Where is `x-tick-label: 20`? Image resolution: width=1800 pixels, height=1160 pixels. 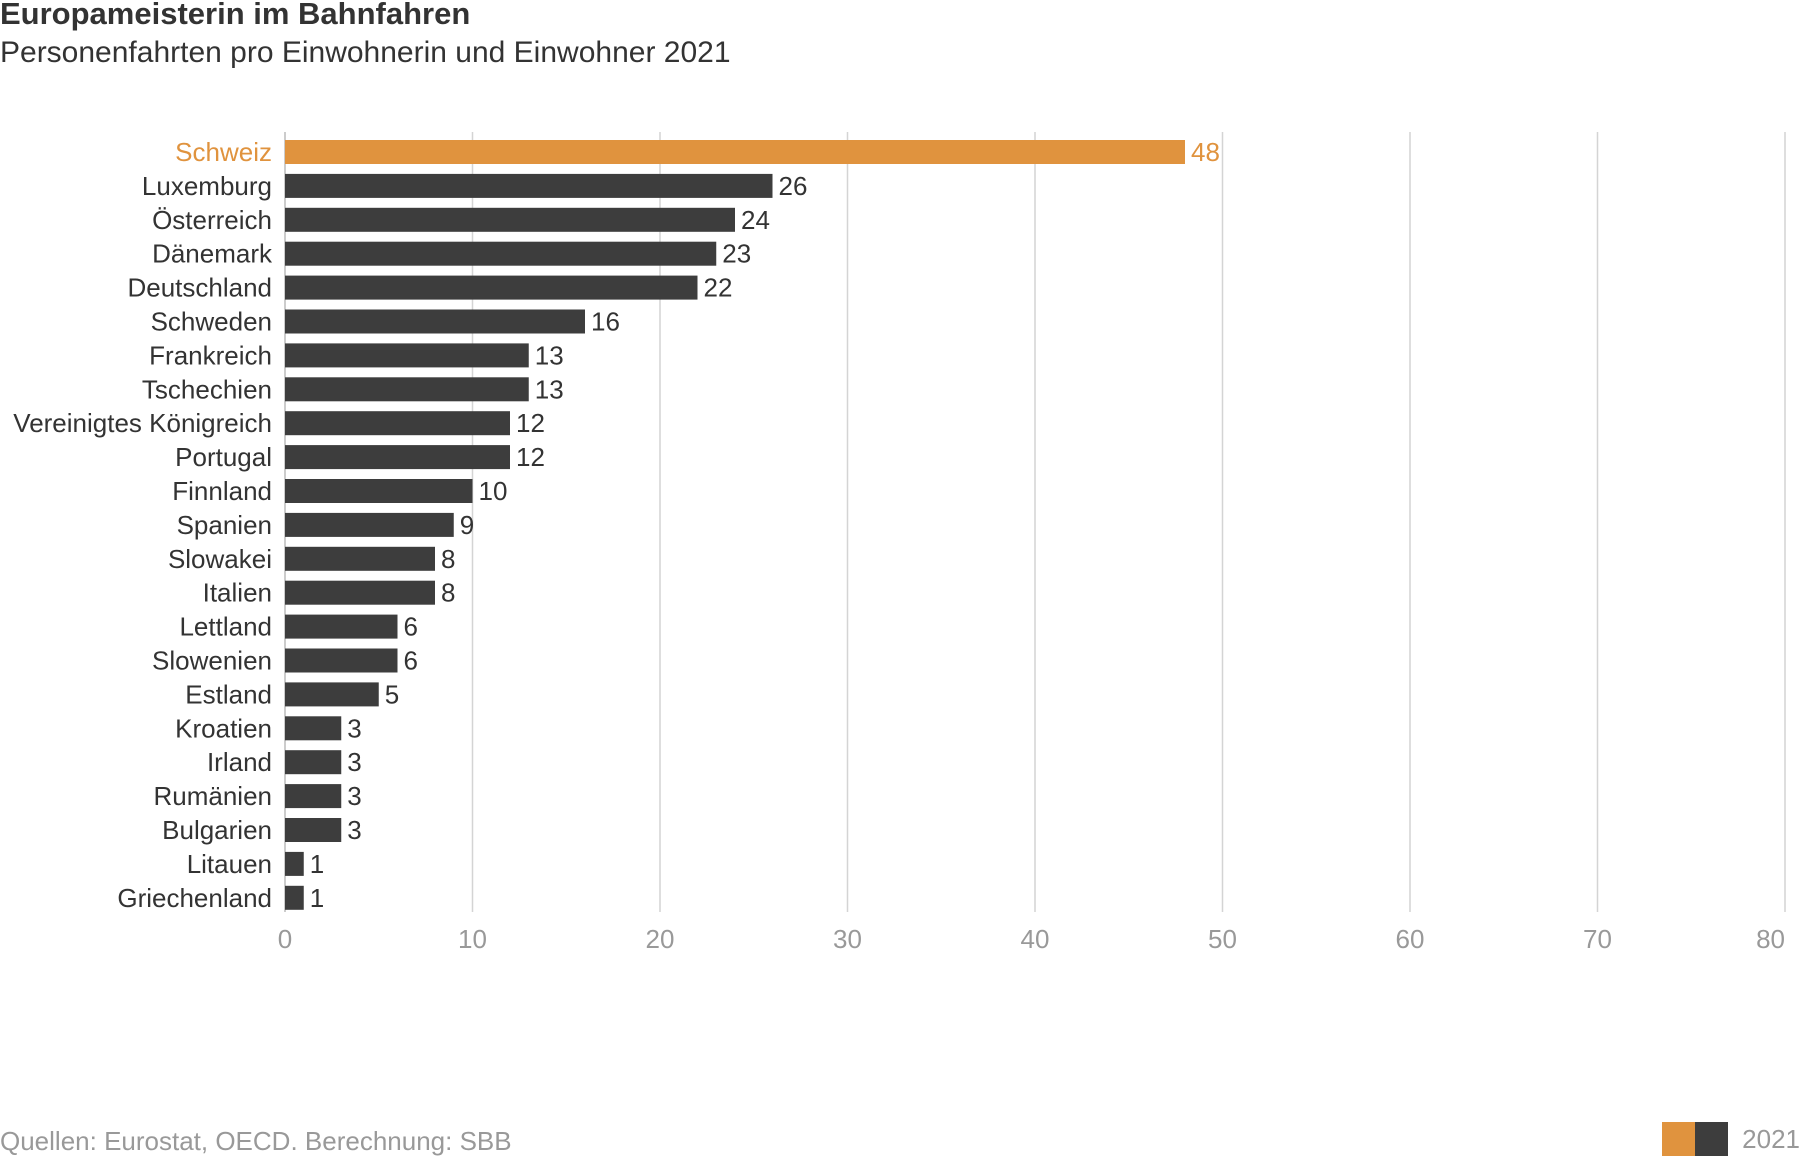 x-tick-label: 20 is located at coordinates (660, 939).